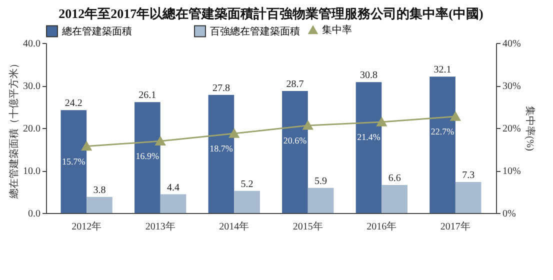  What do you see at coordinates (31, 171) in the screenshot?
I see `y-tick-label: 10.0` at bounding box center [31, 171].